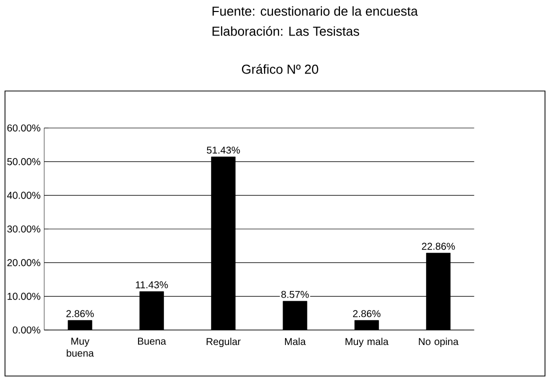  I want to click on x-tick-label: Muy mala, so click(367, 343).